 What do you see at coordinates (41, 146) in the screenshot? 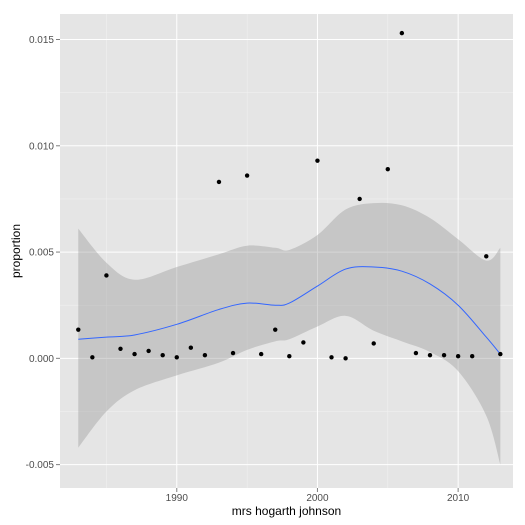
I see `y-tick-label: 0.010` at bounding box center [41, 146].